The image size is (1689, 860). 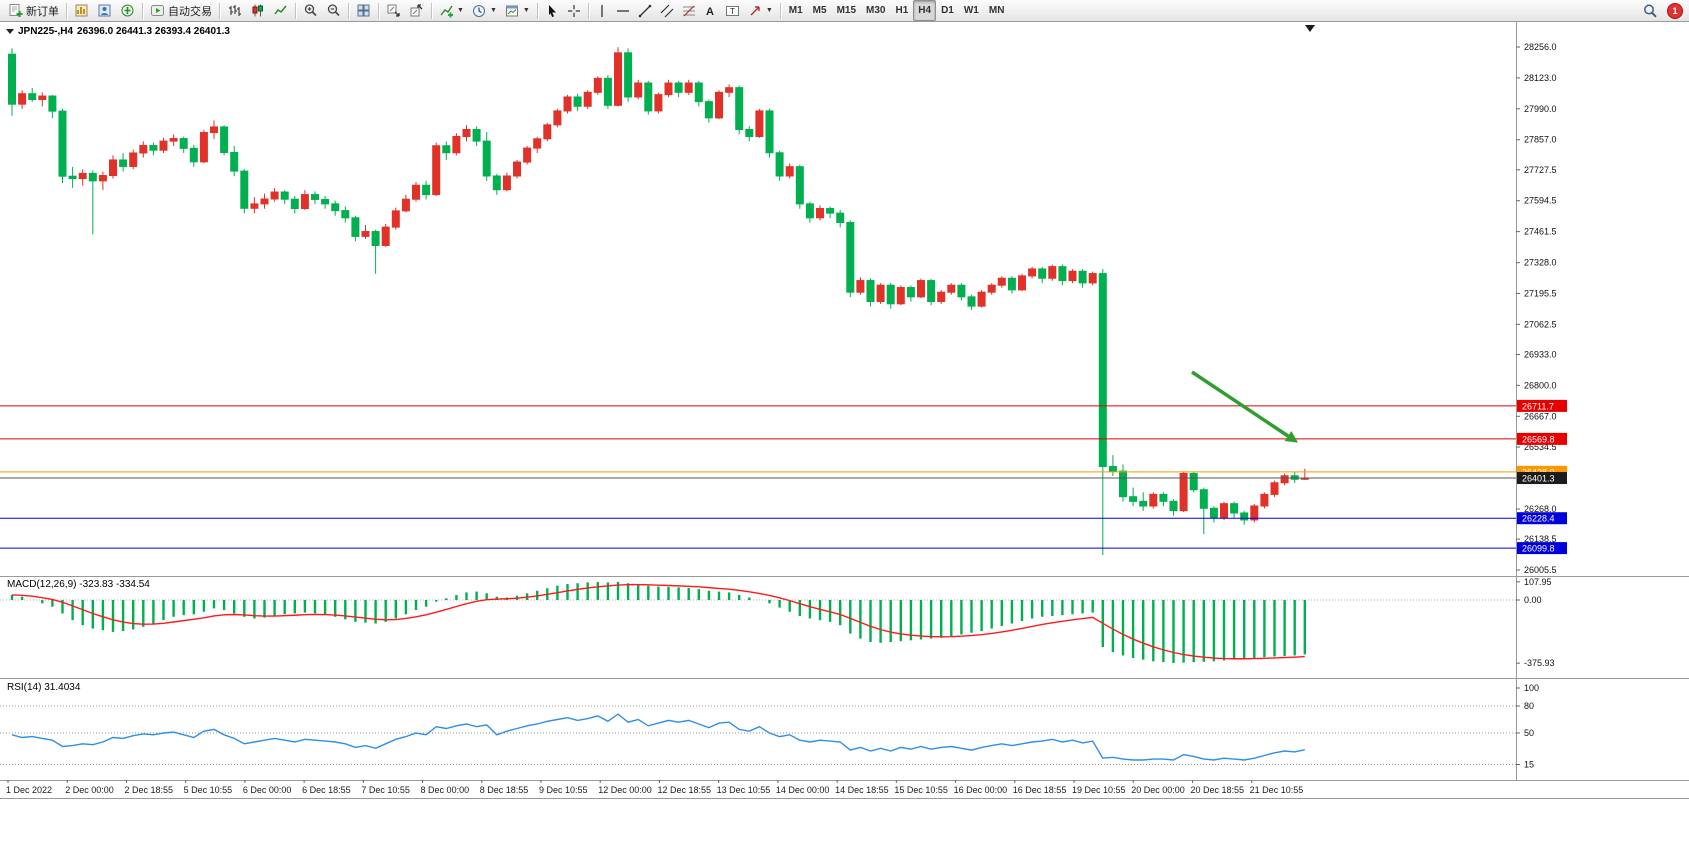 I want to click on time-axis-label: 15 Dec 10:55, so click(x=921, y=790).